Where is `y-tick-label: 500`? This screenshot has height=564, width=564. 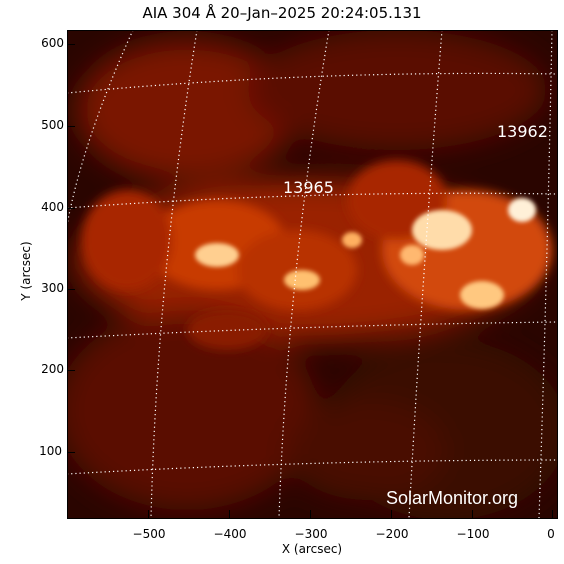 y-tick-label: 500 is located at coordinates (52, 125).